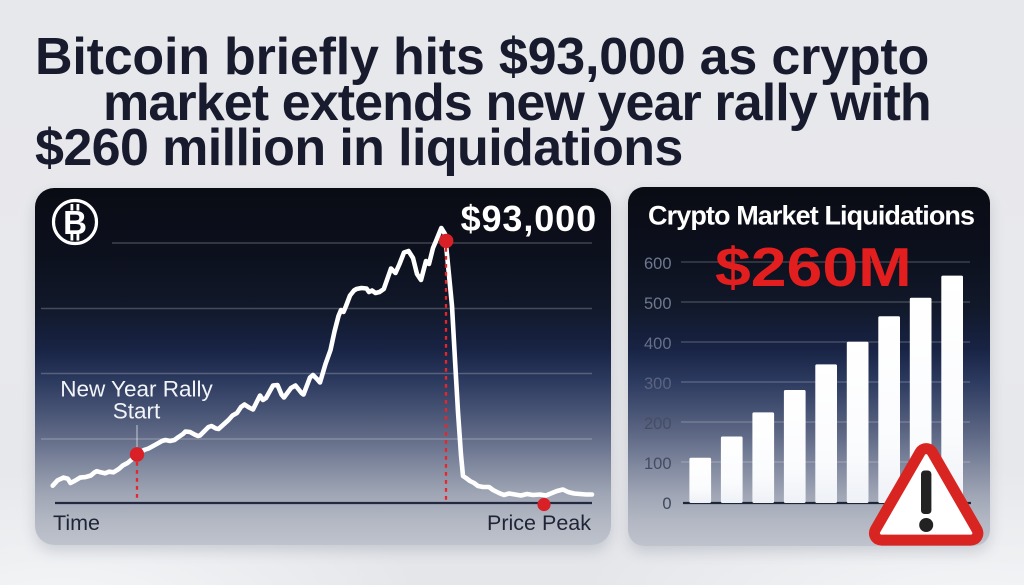  What do you see at coordinates (658, 384) in the screenshot?
I see `svg-text: 300` at bounding box center [658, 384].